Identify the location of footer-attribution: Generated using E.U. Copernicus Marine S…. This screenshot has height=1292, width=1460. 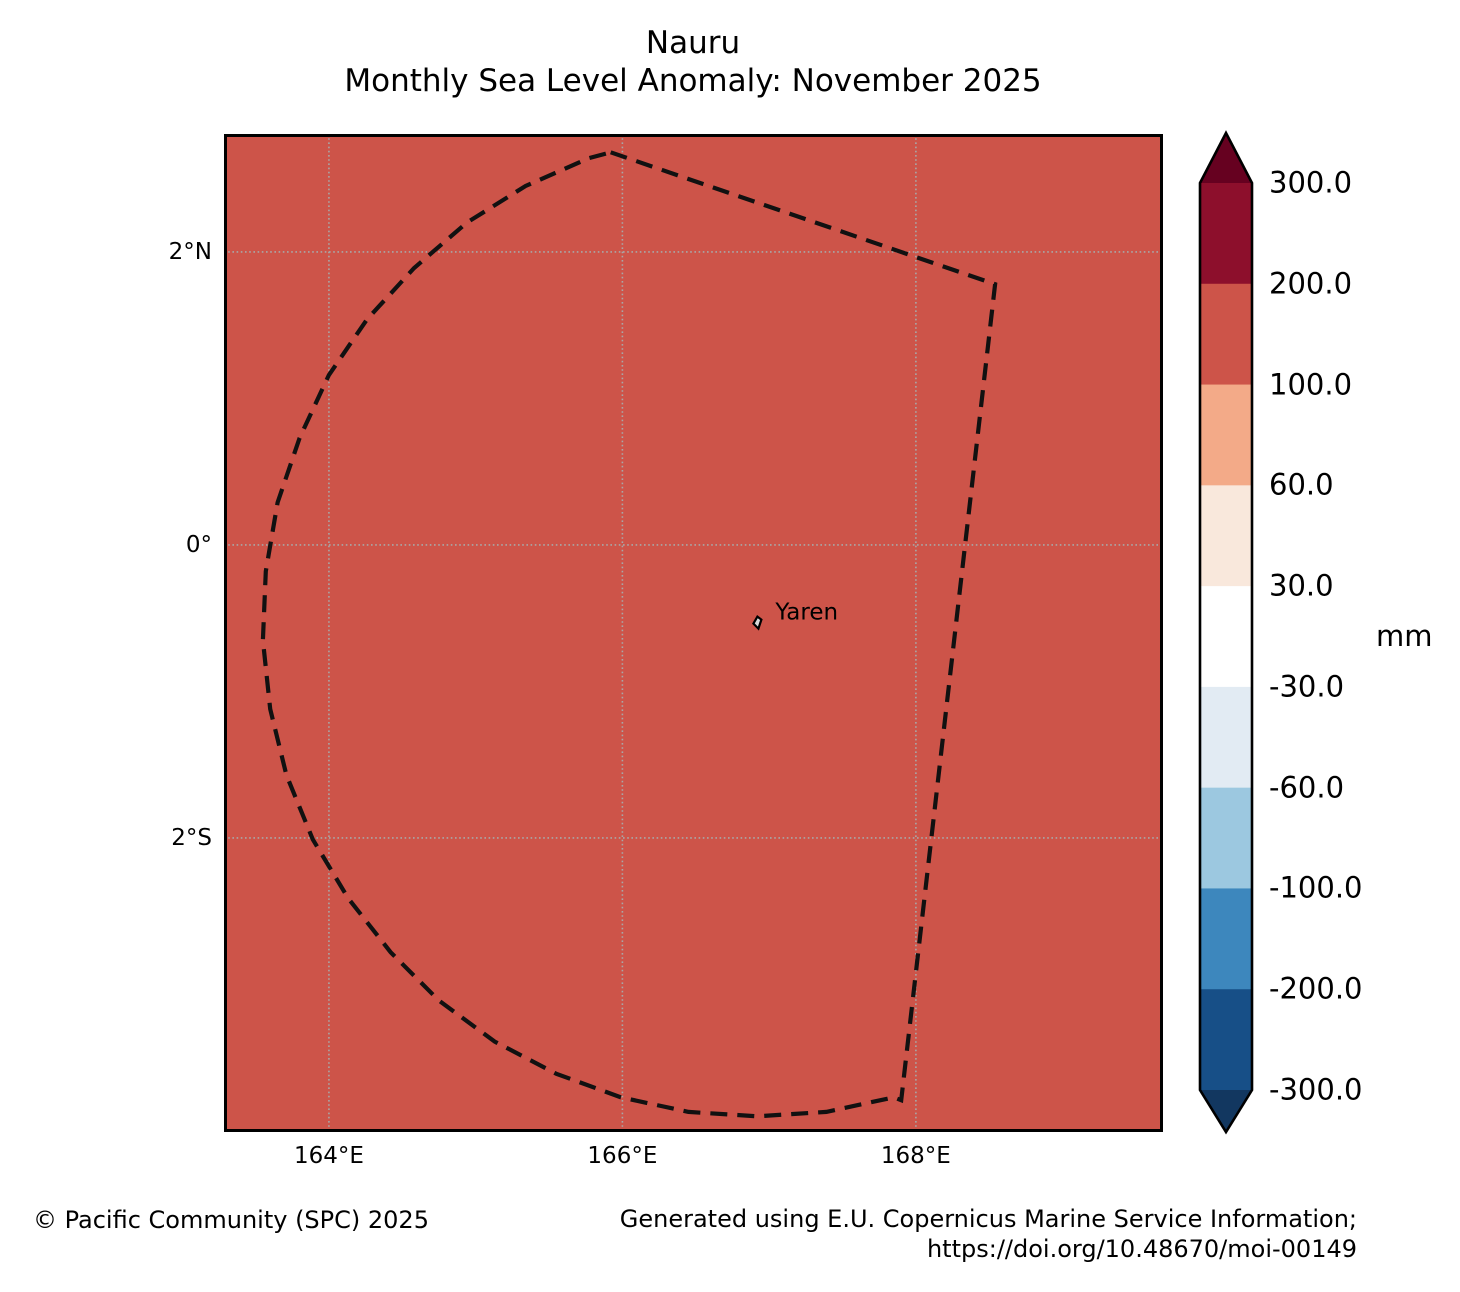
(988, 1234).